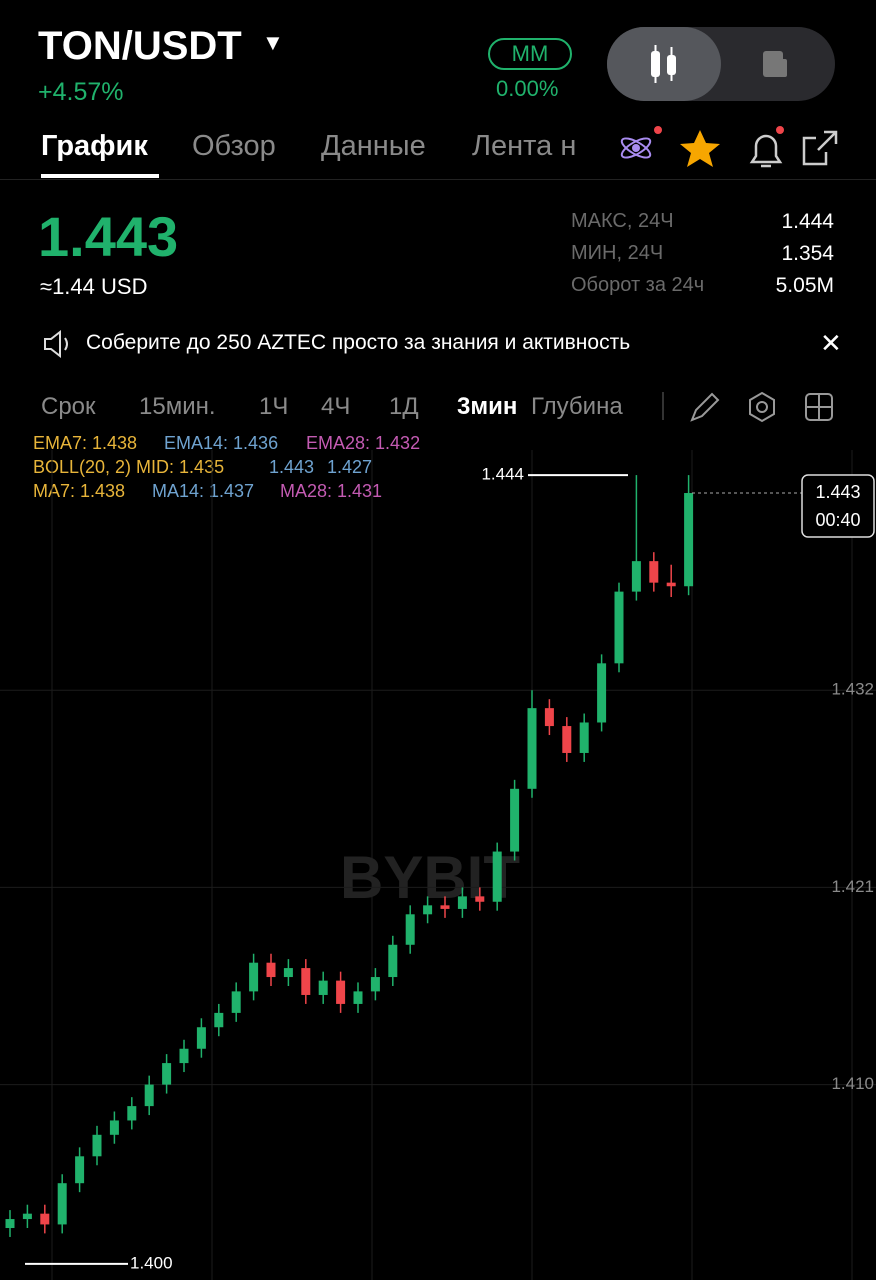 The height and width of the screenshot is (1280, 876). Describe the element at coordinates (502, 474) in the screenshot. I see `max-label: 1.444` at that location.